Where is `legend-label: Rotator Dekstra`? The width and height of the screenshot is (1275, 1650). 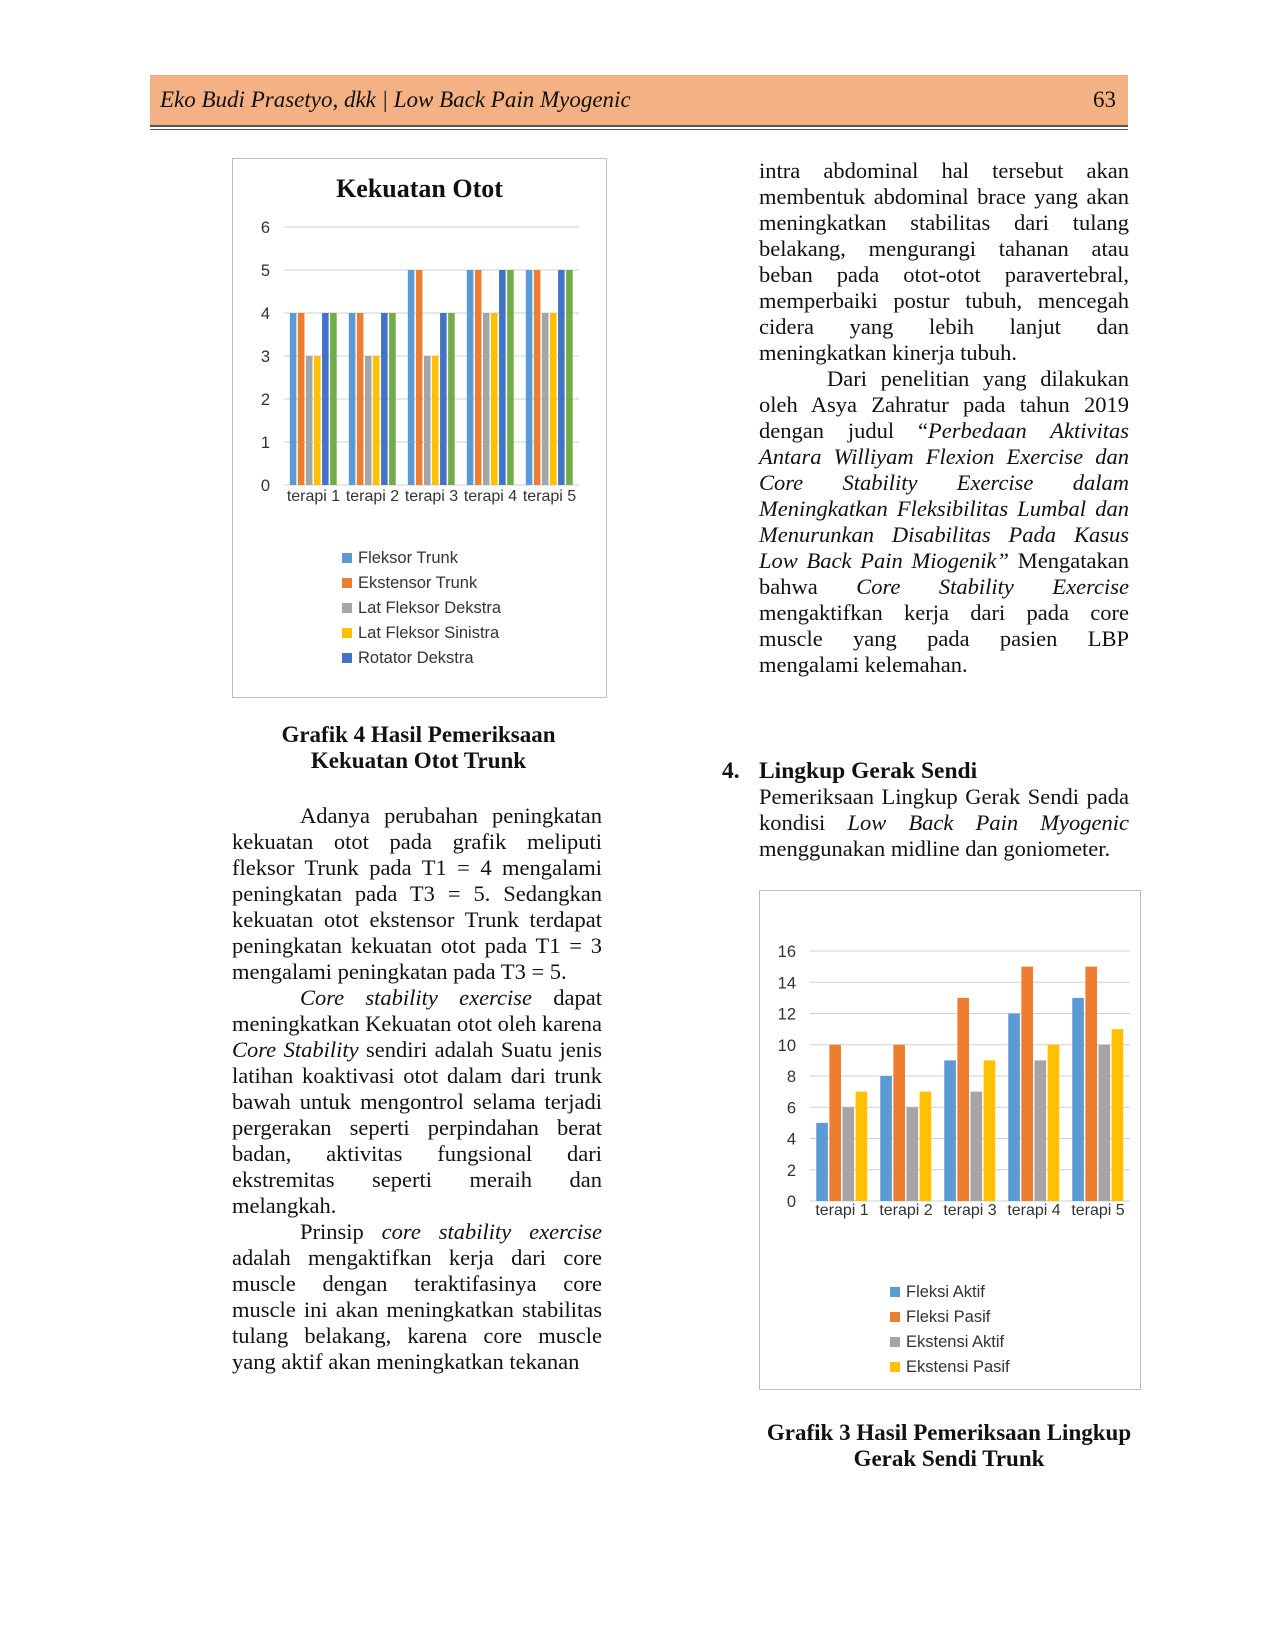 legend-label: Rotator Dekstra is located at coordinates (416, 658).